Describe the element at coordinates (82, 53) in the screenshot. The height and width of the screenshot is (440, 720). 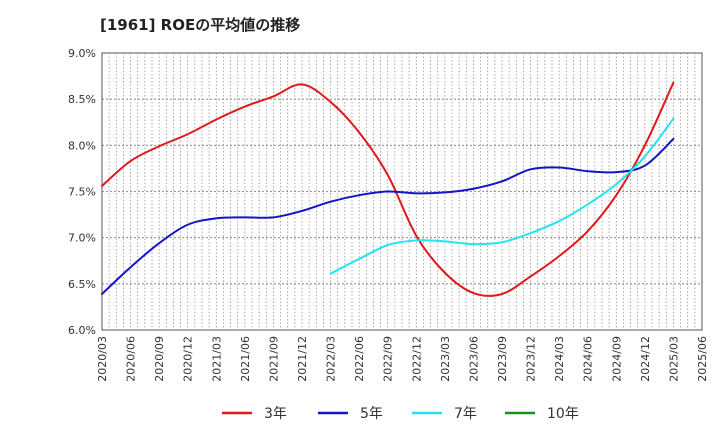
I see `y-tick-label: 9.0%` at that location.